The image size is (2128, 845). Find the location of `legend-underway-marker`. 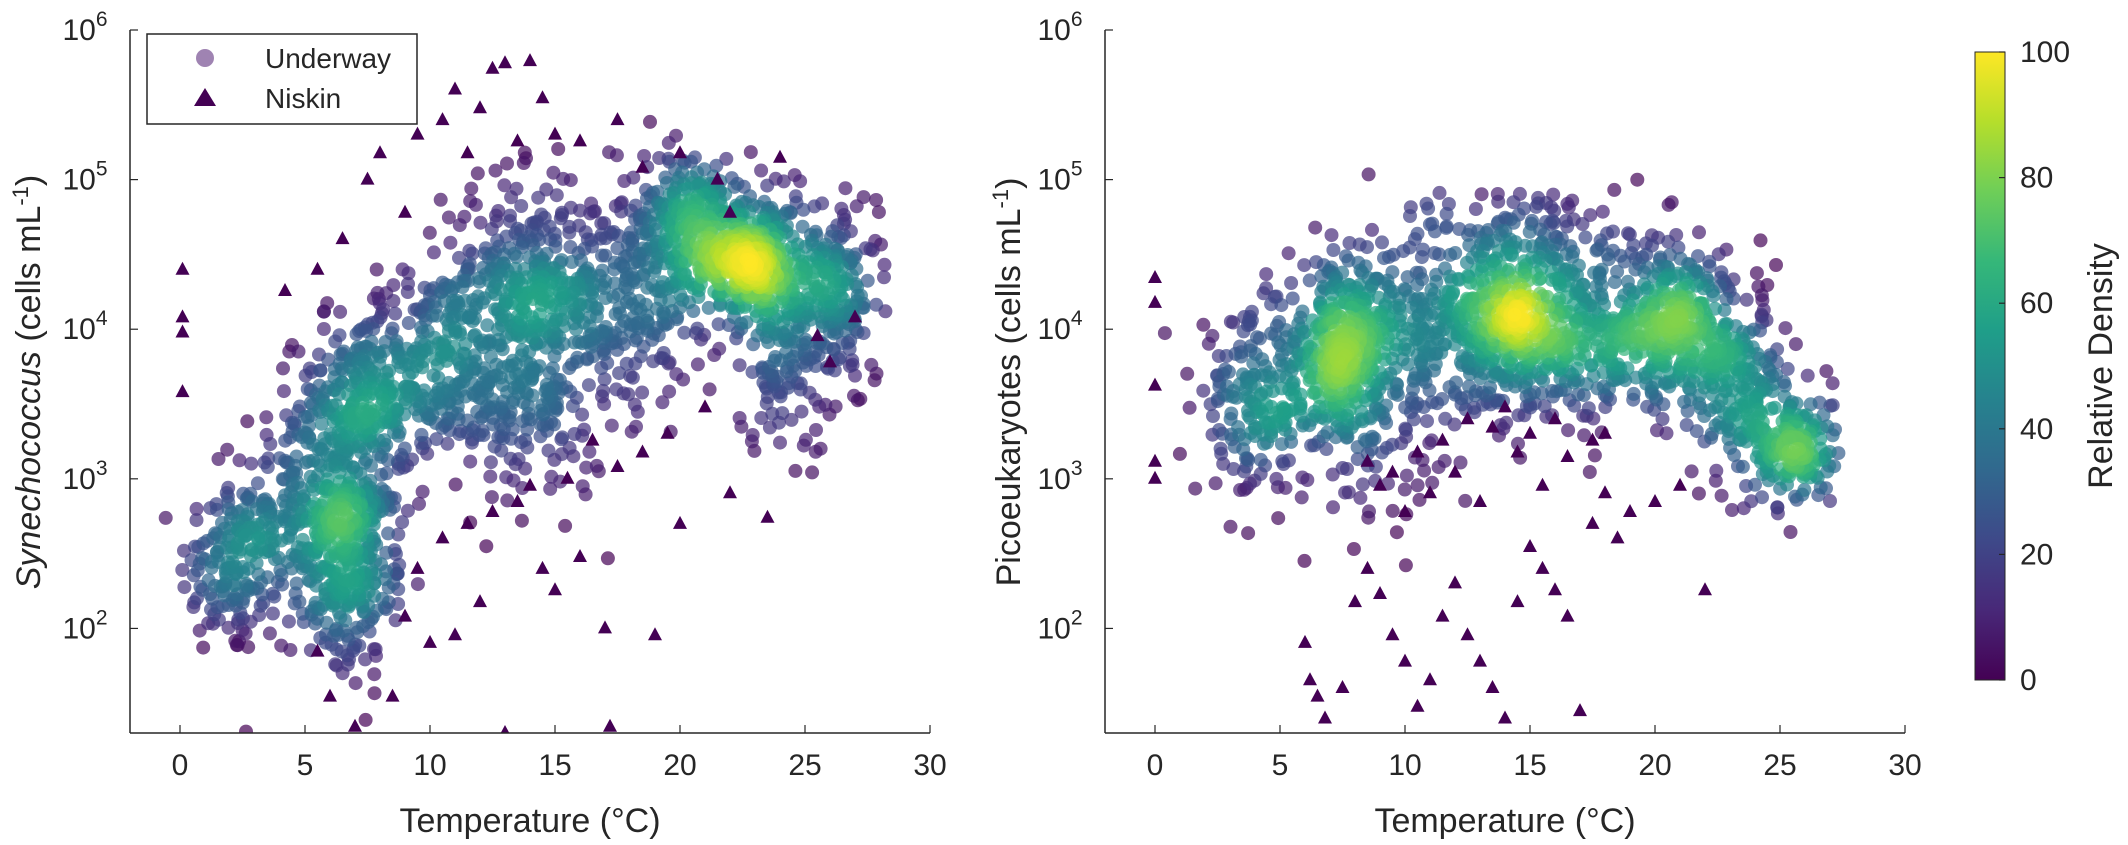

legend-underway-marker is located at coordinates (205, 58).